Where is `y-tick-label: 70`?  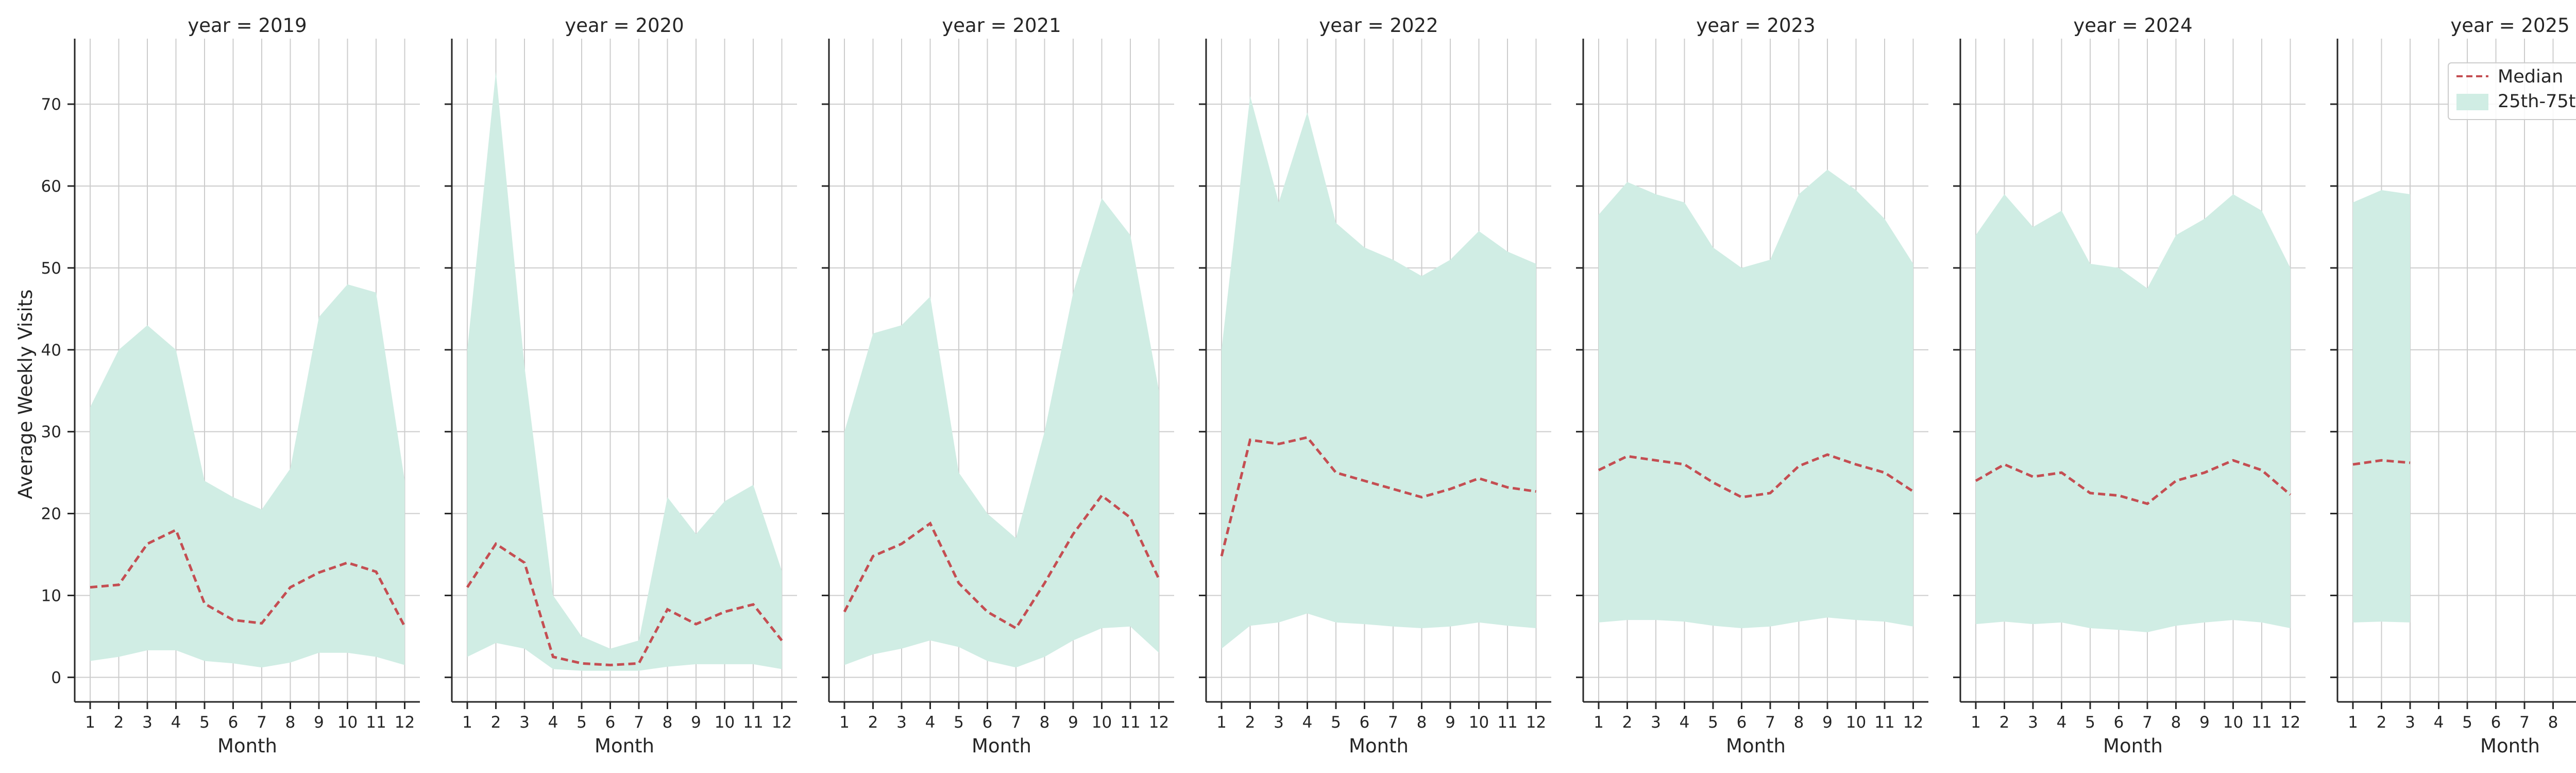 y-tick-label: 70 is located at coordinates (51, 104).